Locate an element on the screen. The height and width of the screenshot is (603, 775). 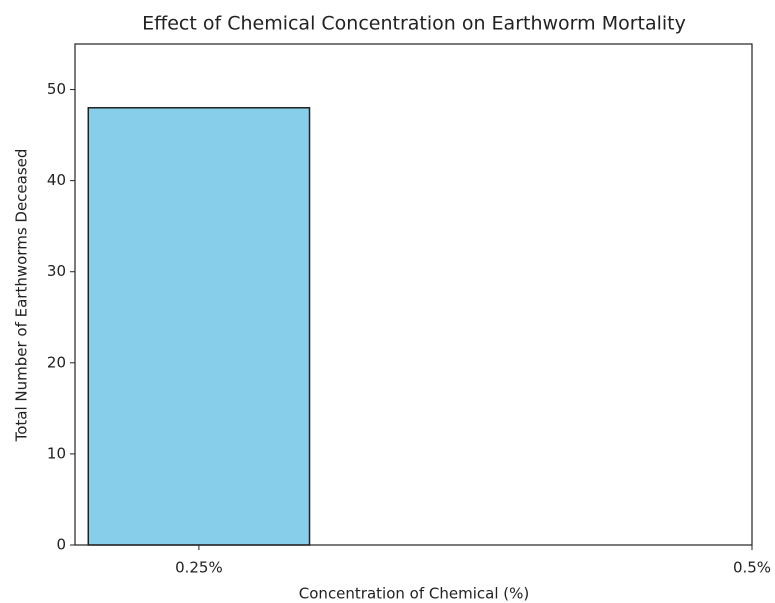
y-tick-label: 20 is located at coordinates (56, 362).